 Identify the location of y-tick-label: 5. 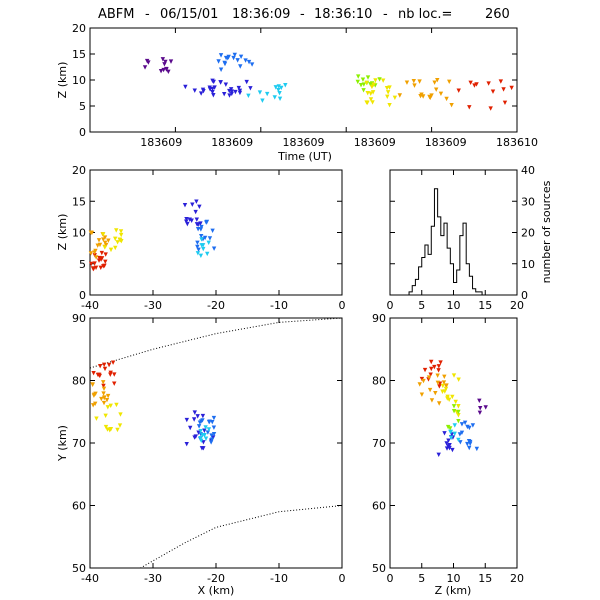
(82, 264).